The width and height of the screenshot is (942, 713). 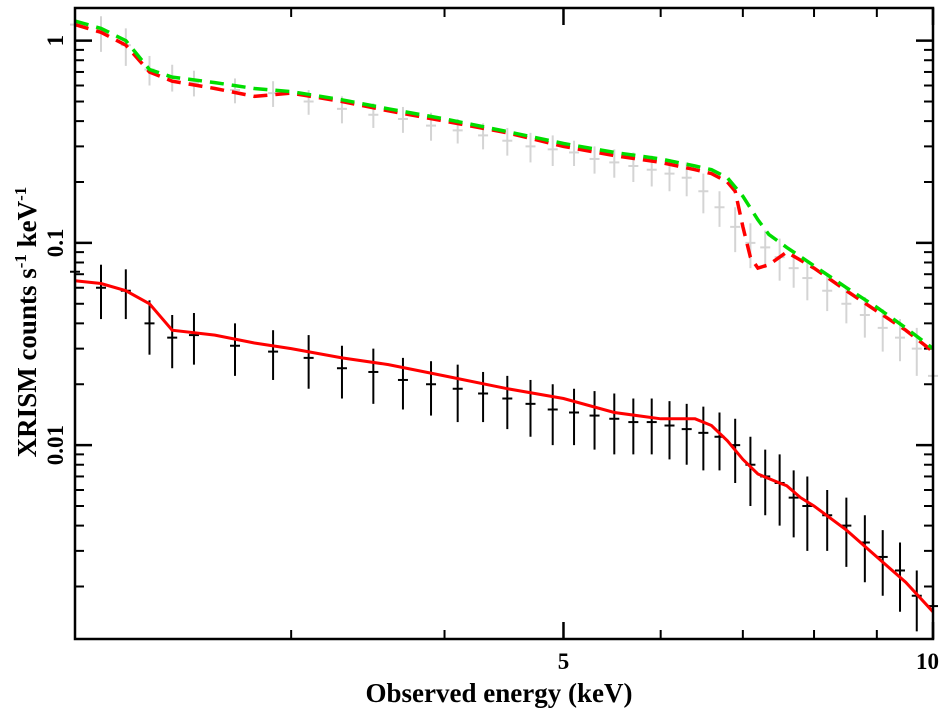 What do you see at coordinates (55, 243) in the screenshot?
I see `y-tick-label: 0.1` at bounding box center [55, 243].